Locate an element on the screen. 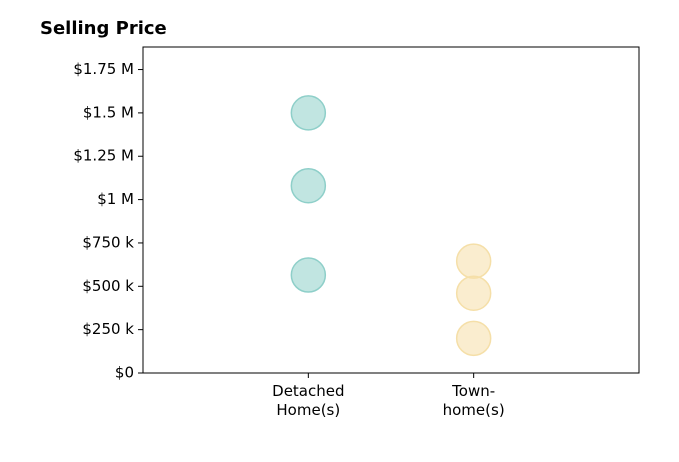 This screenshot has width=679, height=462. x-tick-label: Town- home(s) is located at coordinates (473, 400).